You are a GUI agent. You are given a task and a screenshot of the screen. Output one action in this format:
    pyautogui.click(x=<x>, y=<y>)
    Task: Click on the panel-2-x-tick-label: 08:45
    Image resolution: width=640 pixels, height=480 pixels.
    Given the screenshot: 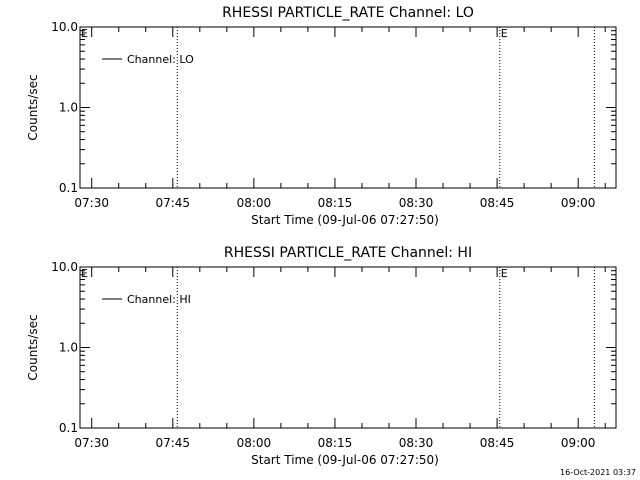 What is the action you would take?
    pyautogui.click(x=497, y=443)
    